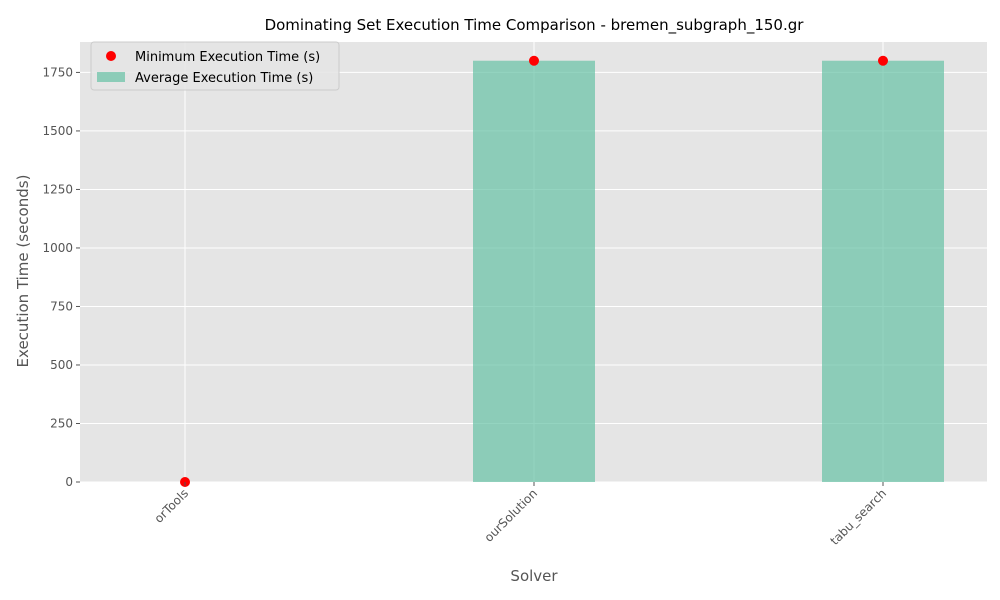  I want to click on y-tick-label: 500, so click(61, 365).